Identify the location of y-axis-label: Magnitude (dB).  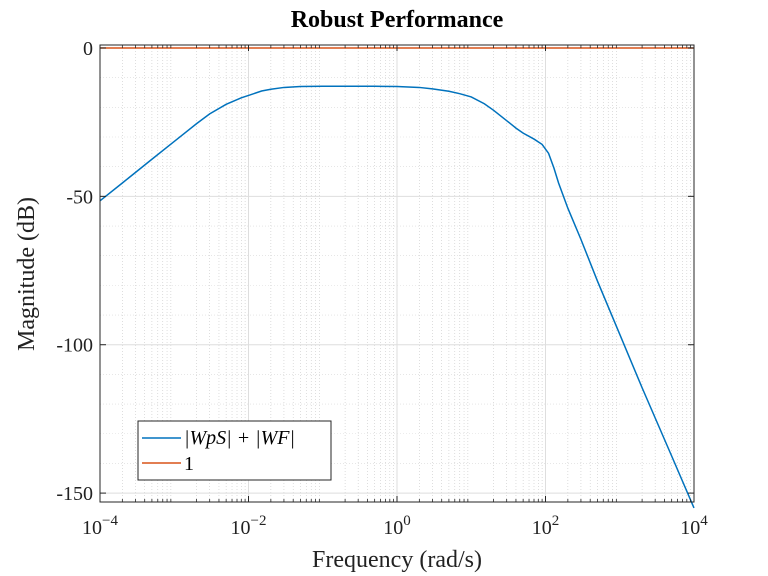
(27, 274).